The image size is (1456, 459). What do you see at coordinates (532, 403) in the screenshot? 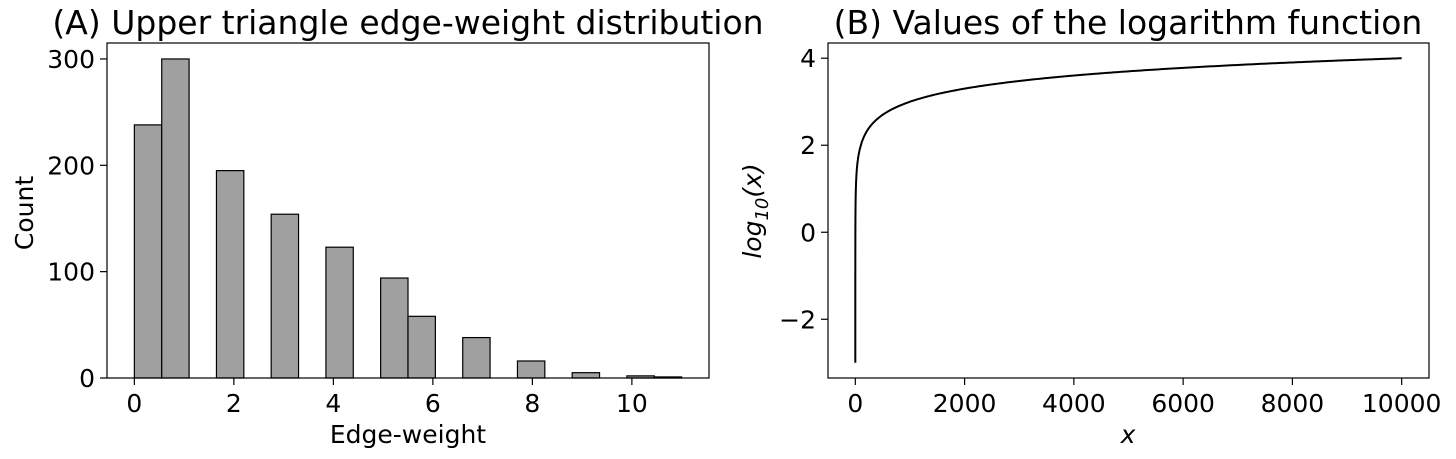
I see `x-tick-label: 8` at bounding box center [532, 403].